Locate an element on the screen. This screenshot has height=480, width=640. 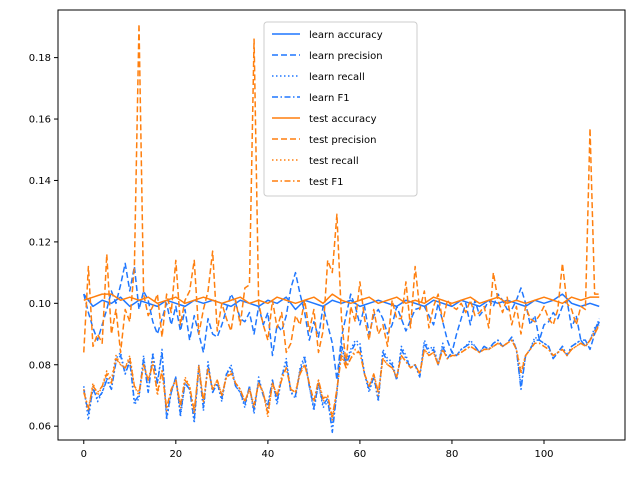
x-axis: 0 20 40 60 80 100 is located at coordinates (317, 450).